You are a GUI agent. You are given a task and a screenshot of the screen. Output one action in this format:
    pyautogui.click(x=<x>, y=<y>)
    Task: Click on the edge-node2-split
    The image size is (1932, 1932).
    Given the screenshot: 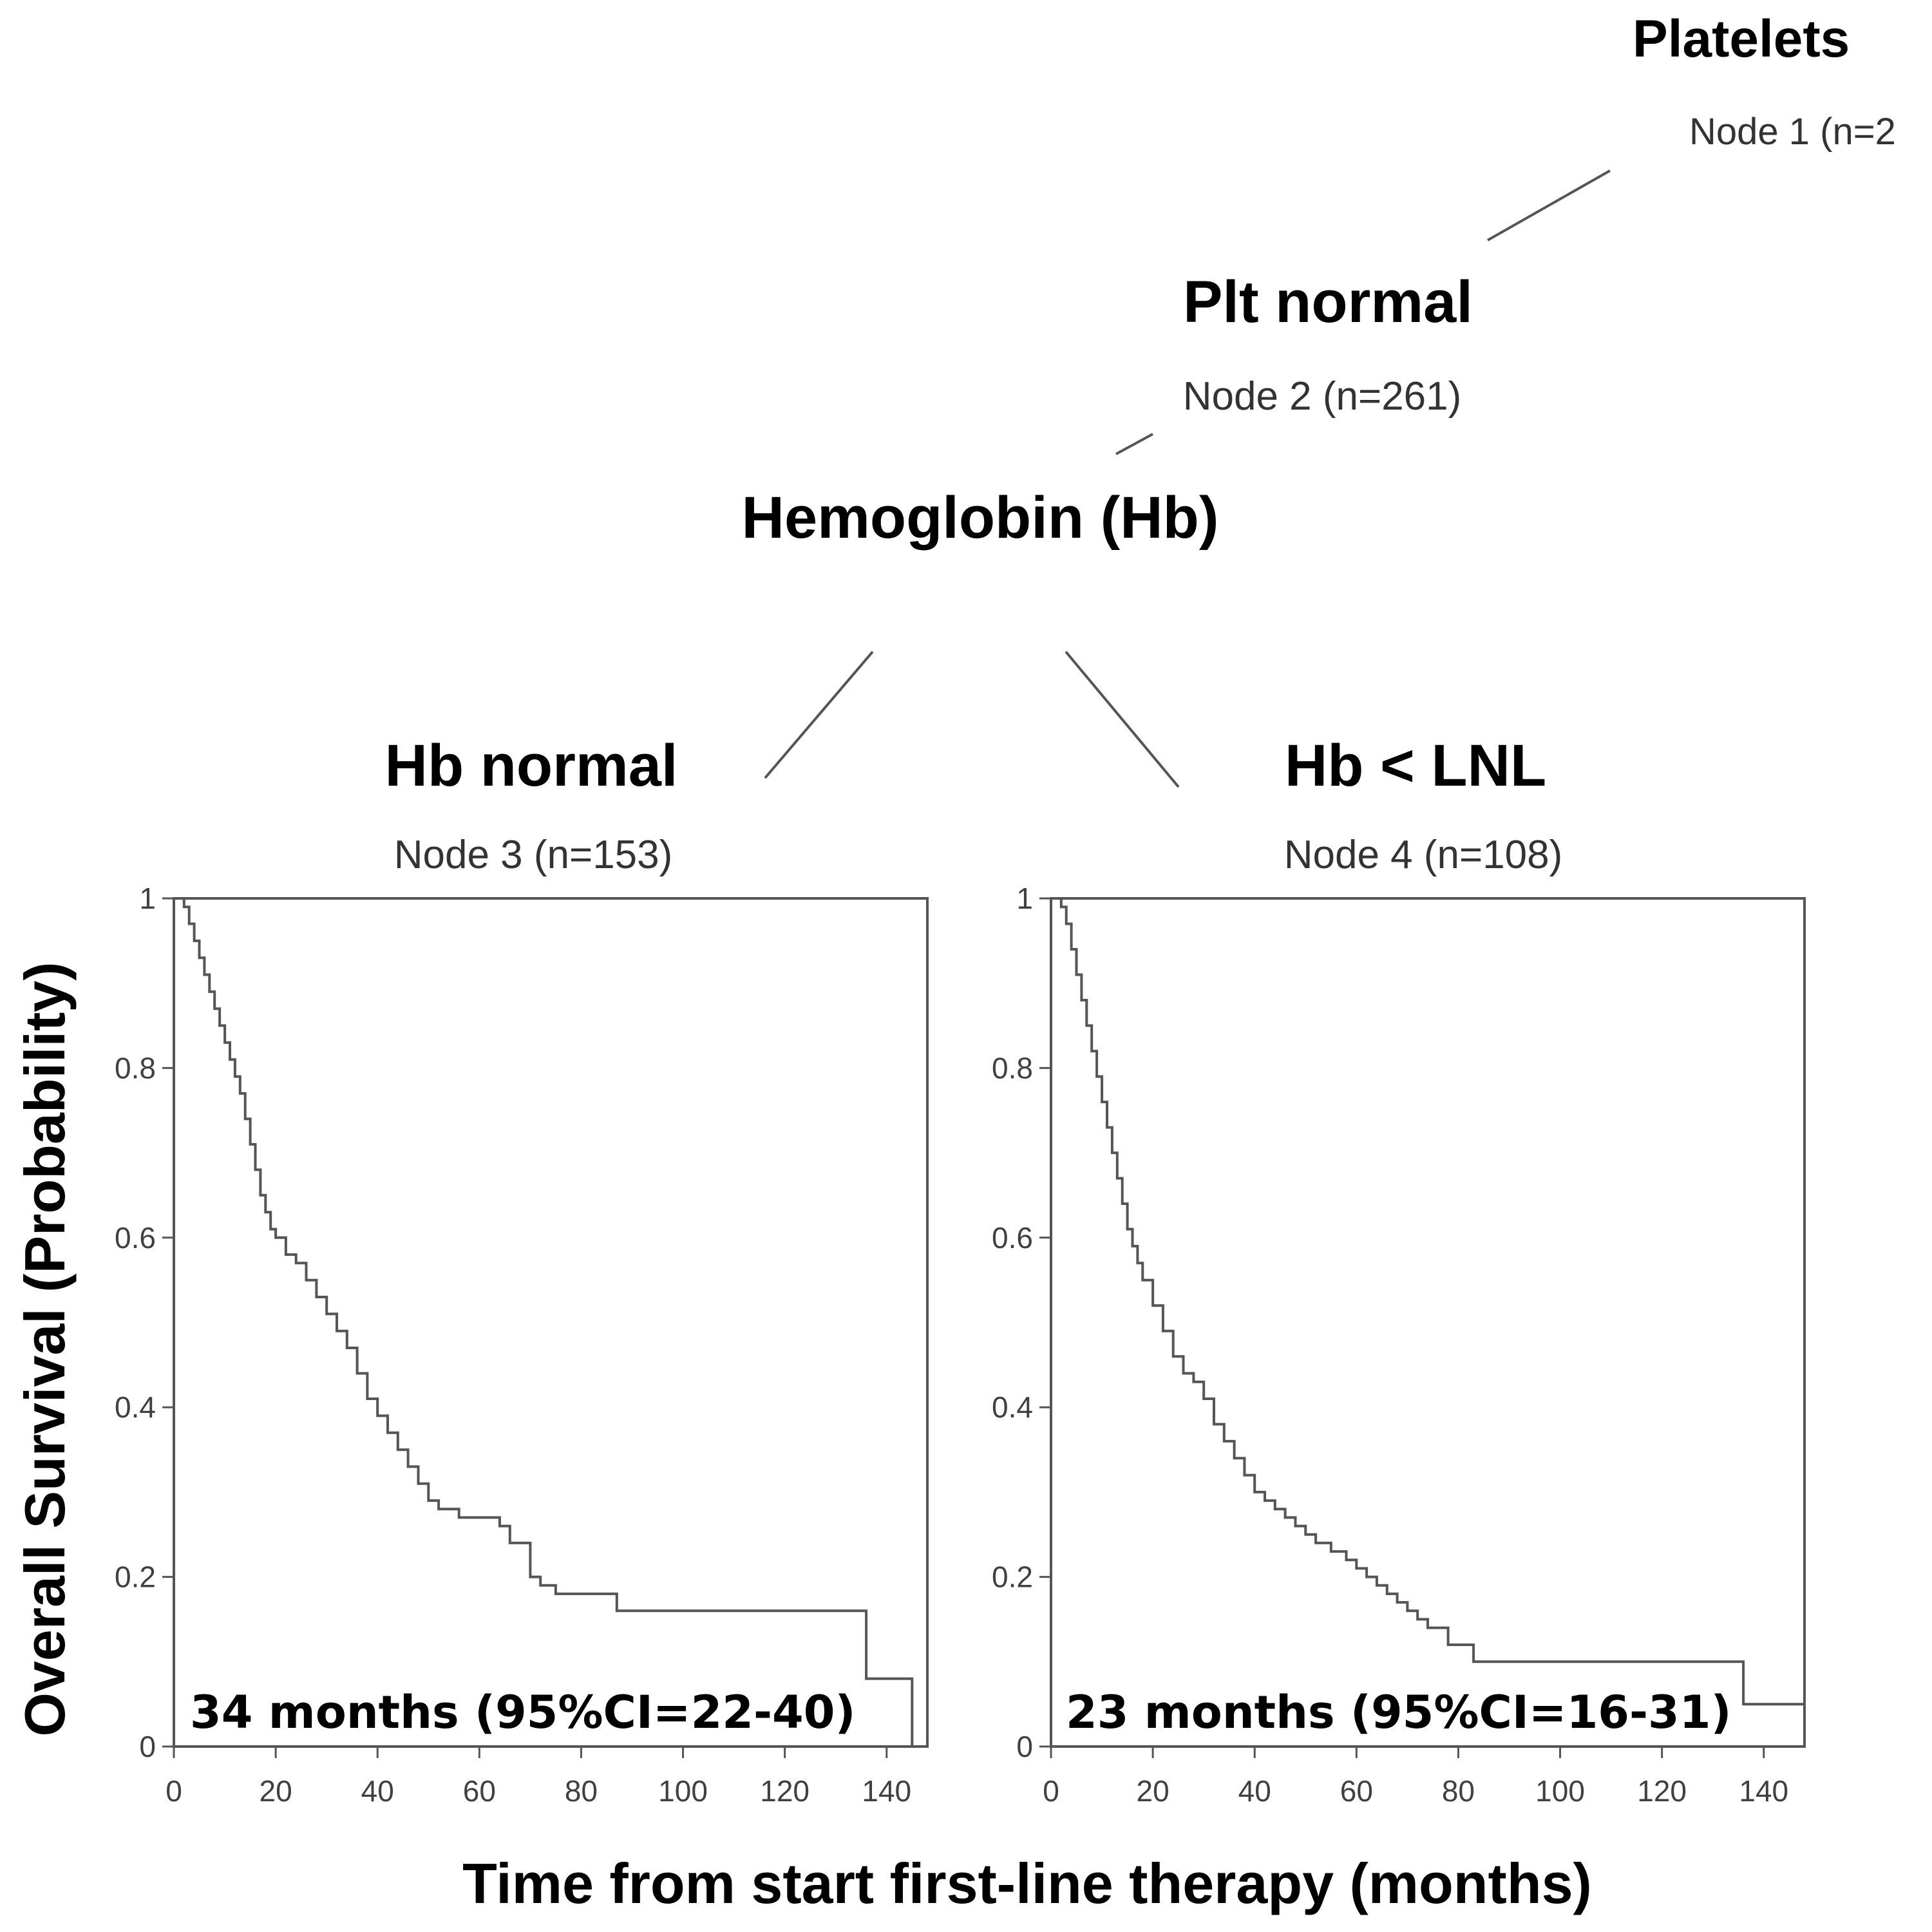 What is the action you would take?
    pyautogui.click(x=1134, y=444)
    